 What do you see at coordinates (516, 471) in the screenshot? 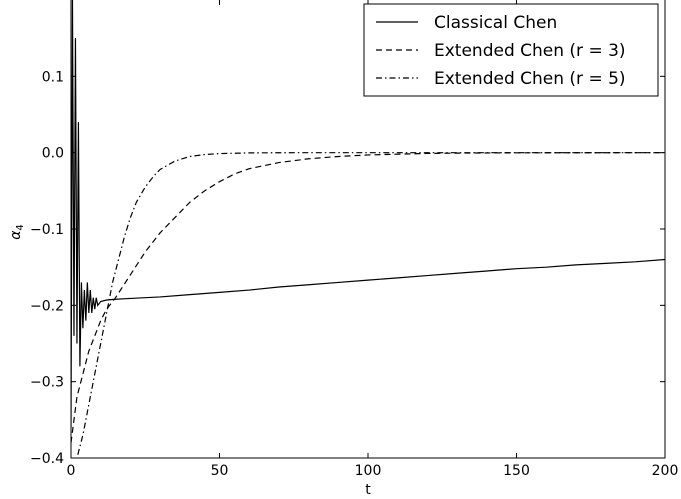
I see `x-tick-label: 150` at bounding box center [516, 471].